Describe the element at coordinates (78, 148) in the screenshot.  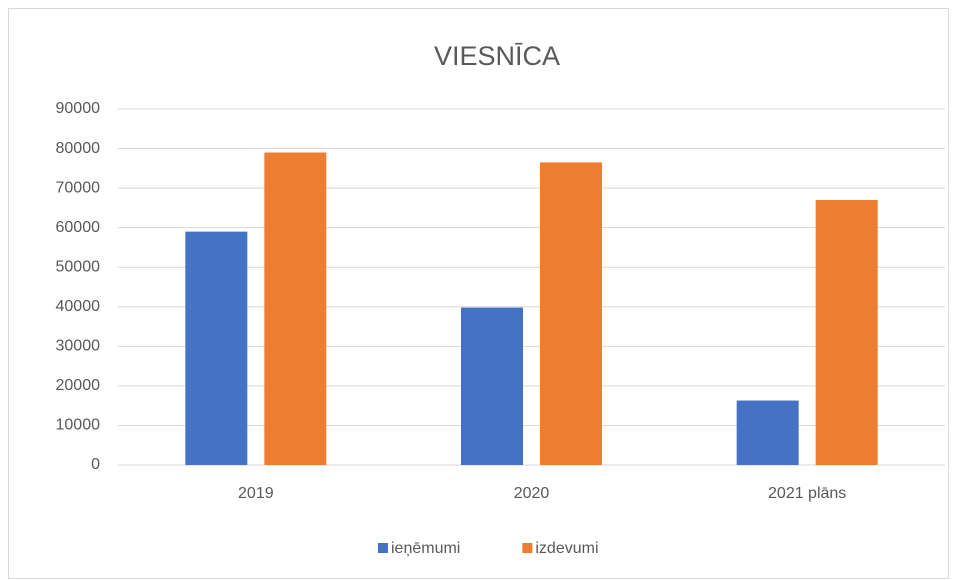
I see `y-tick-label: 80000` at that location.